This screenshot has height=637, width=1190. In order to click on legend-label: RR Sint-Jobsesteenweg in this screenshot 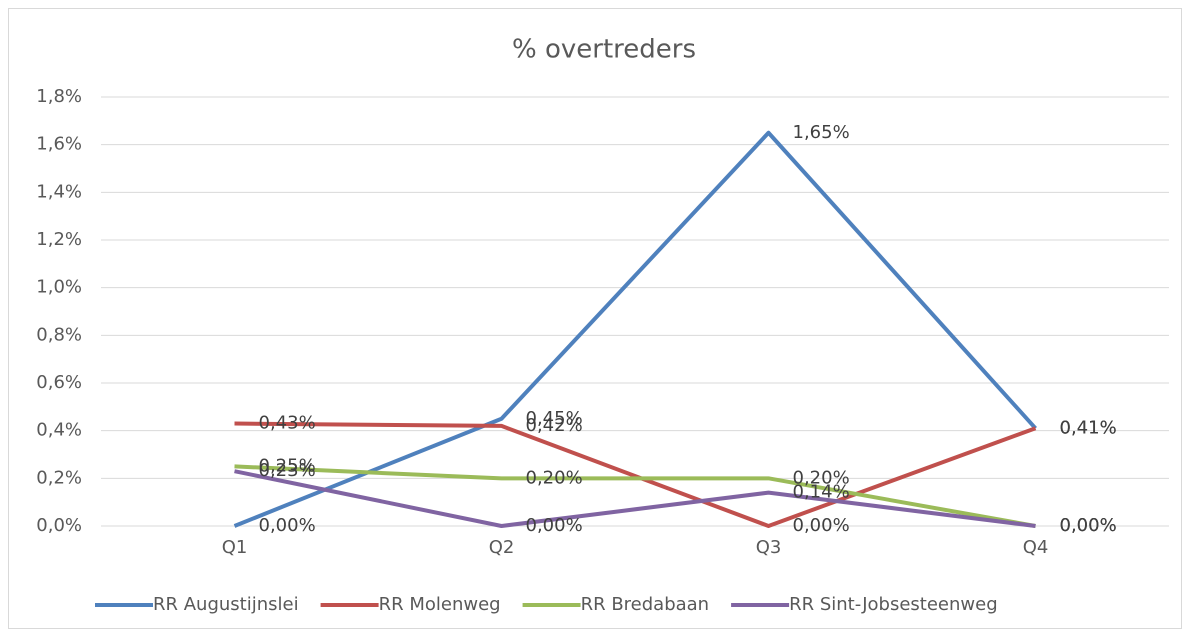, I will do `click(893, 604)`.